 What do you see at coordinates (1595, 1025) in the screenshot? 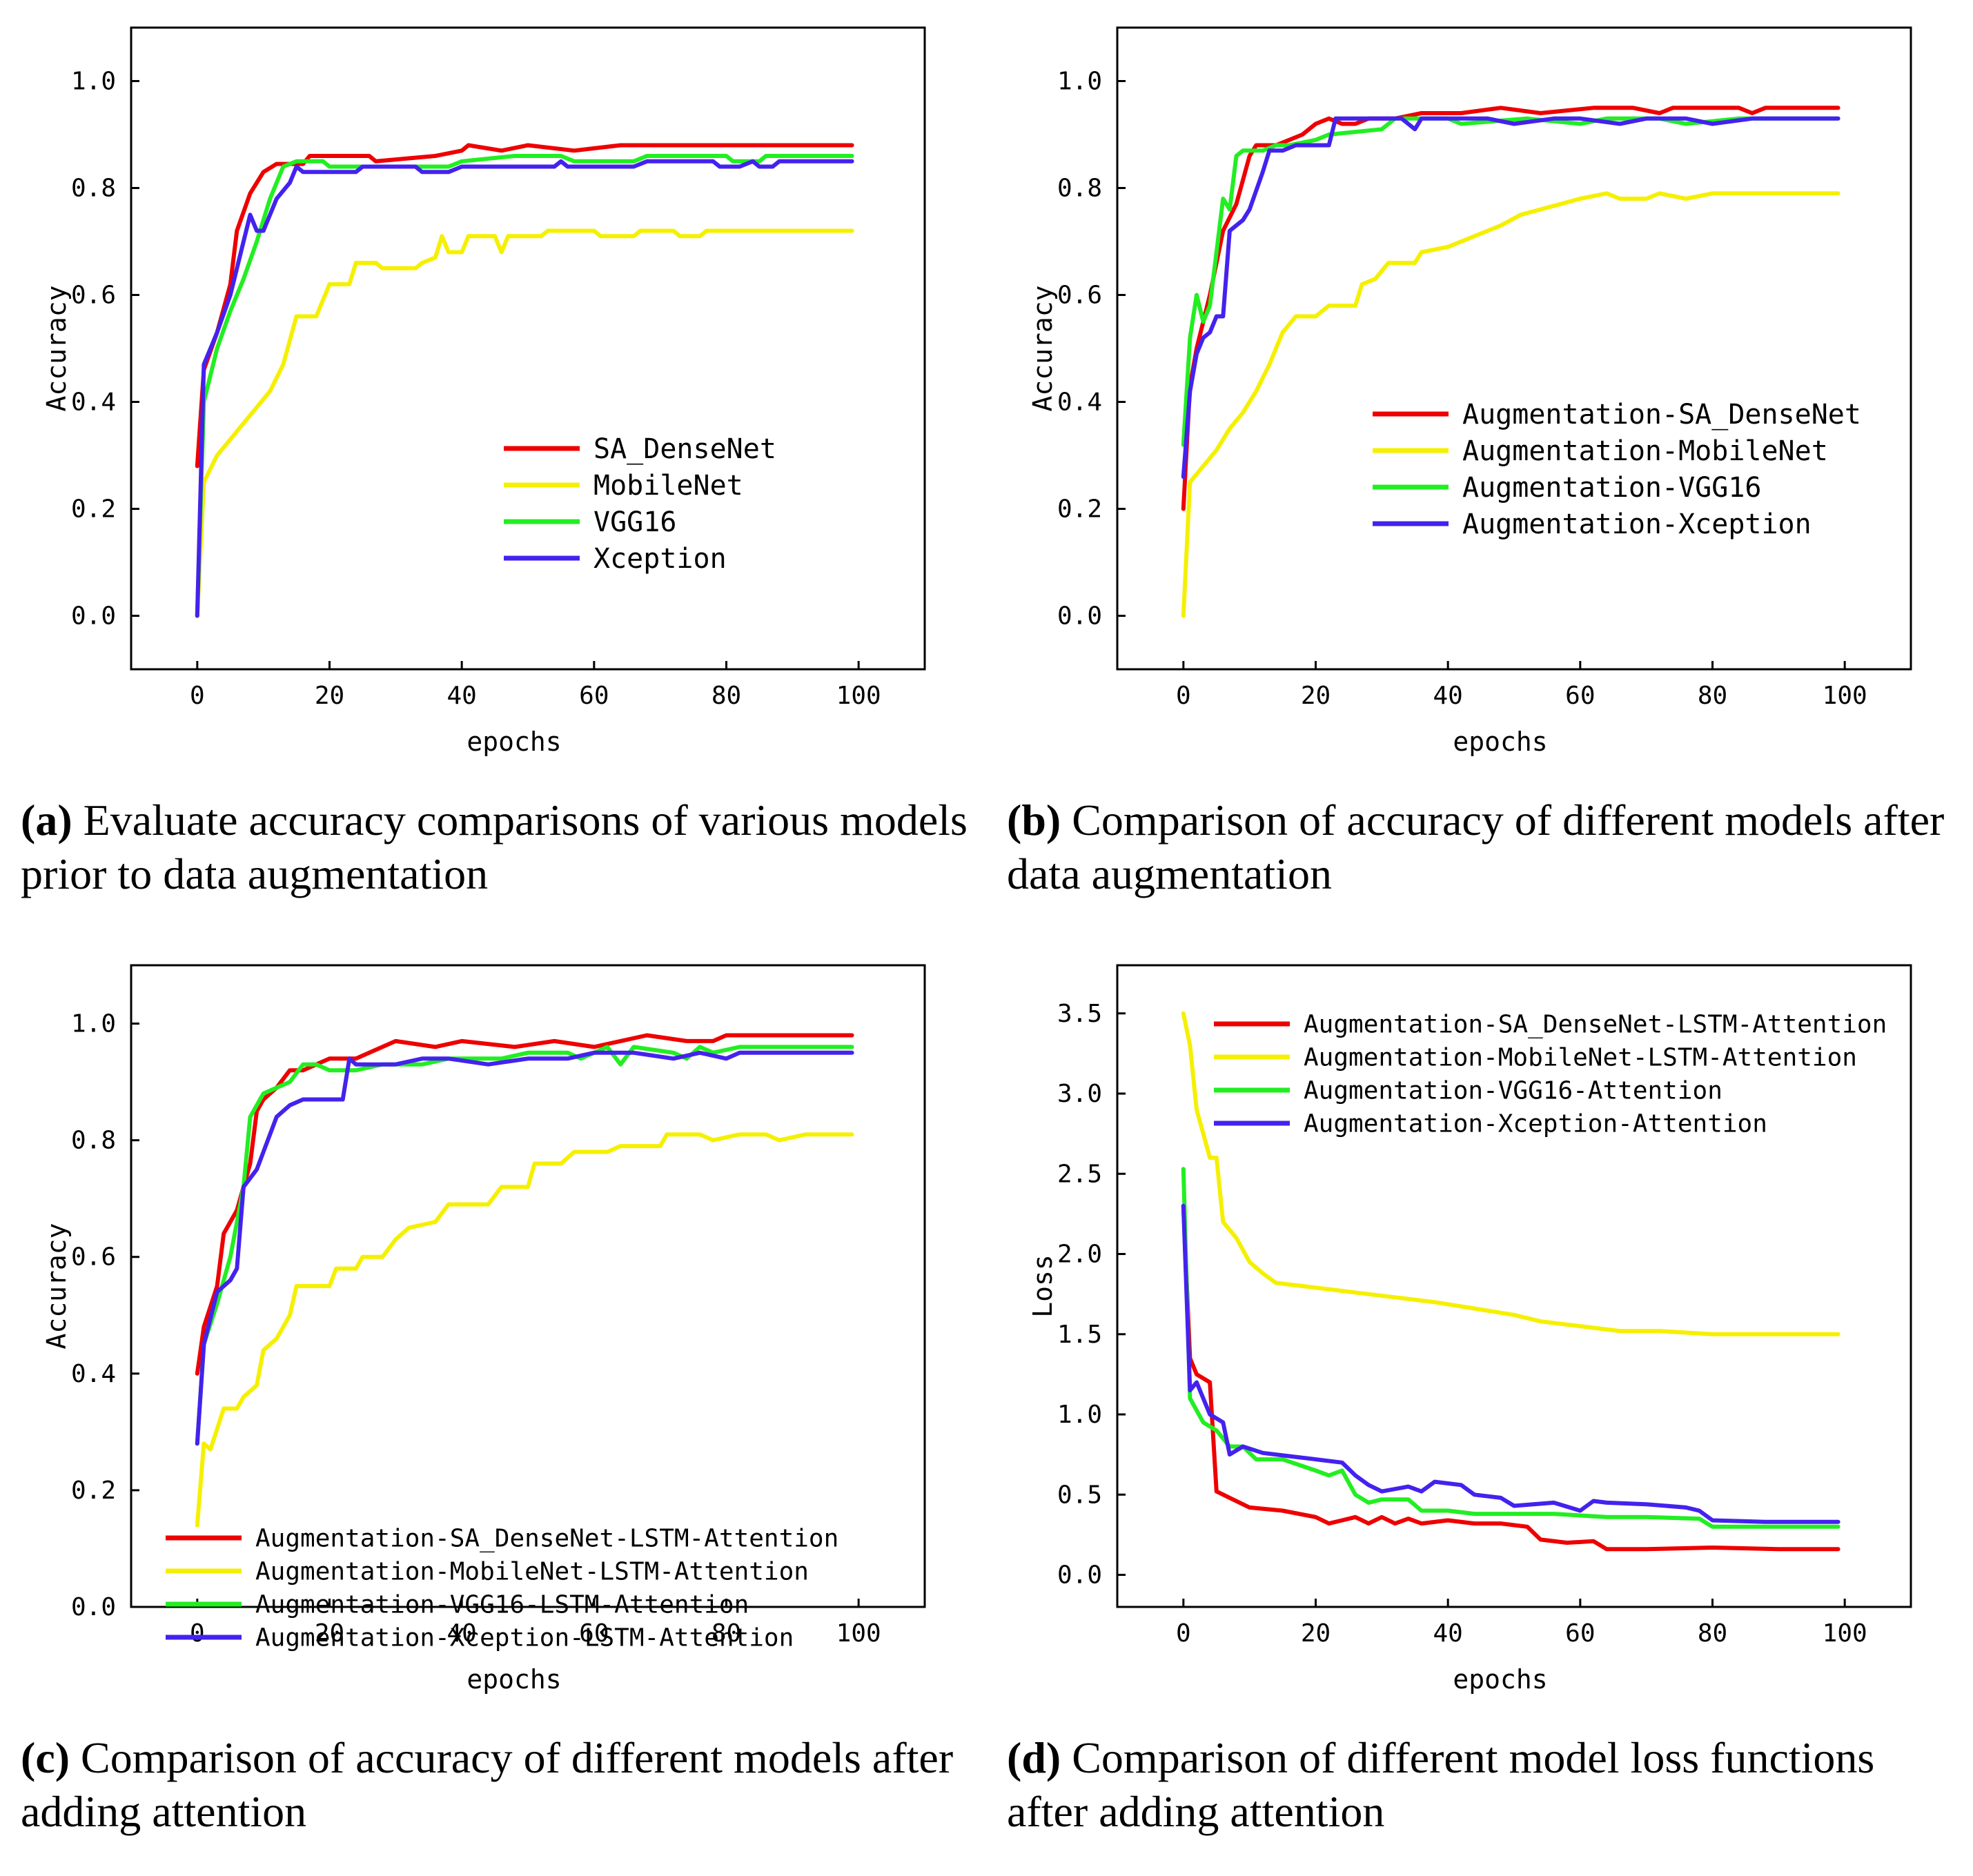
I see `legend-label: Augmentation-SA_DenseNet-LSTM-Attention` at bounding box center [1595, 1025].